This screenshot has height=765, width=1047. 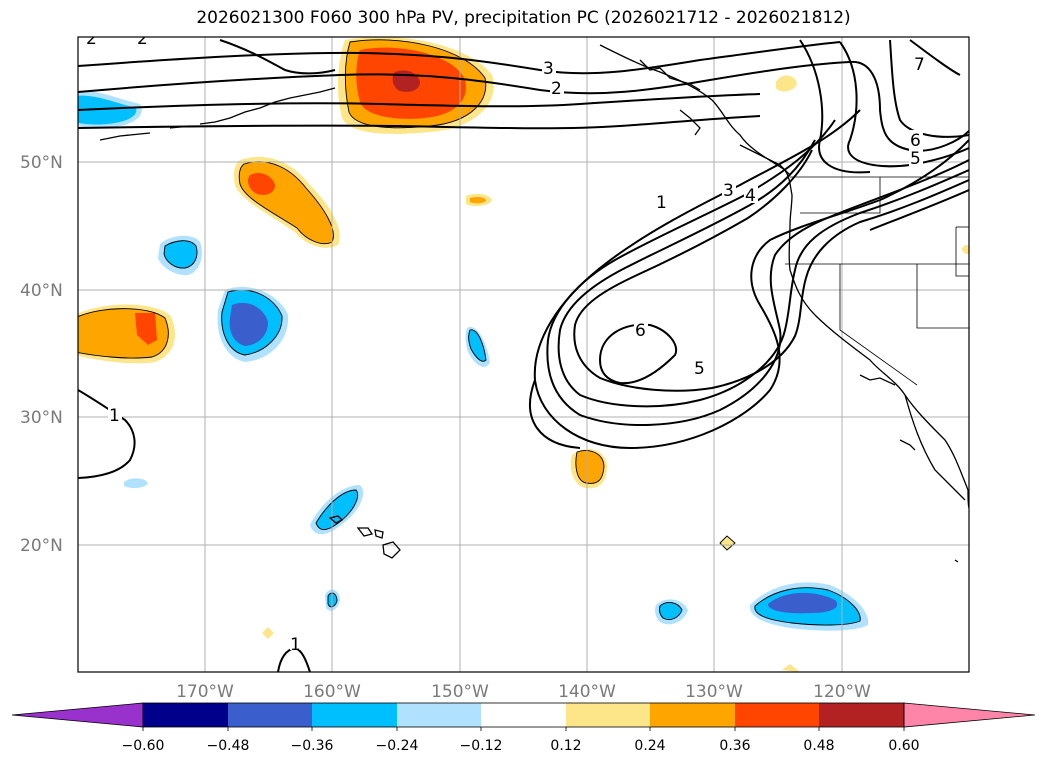 I want to click on colorbar-tick: −0.60, so click(x=143, y=746).